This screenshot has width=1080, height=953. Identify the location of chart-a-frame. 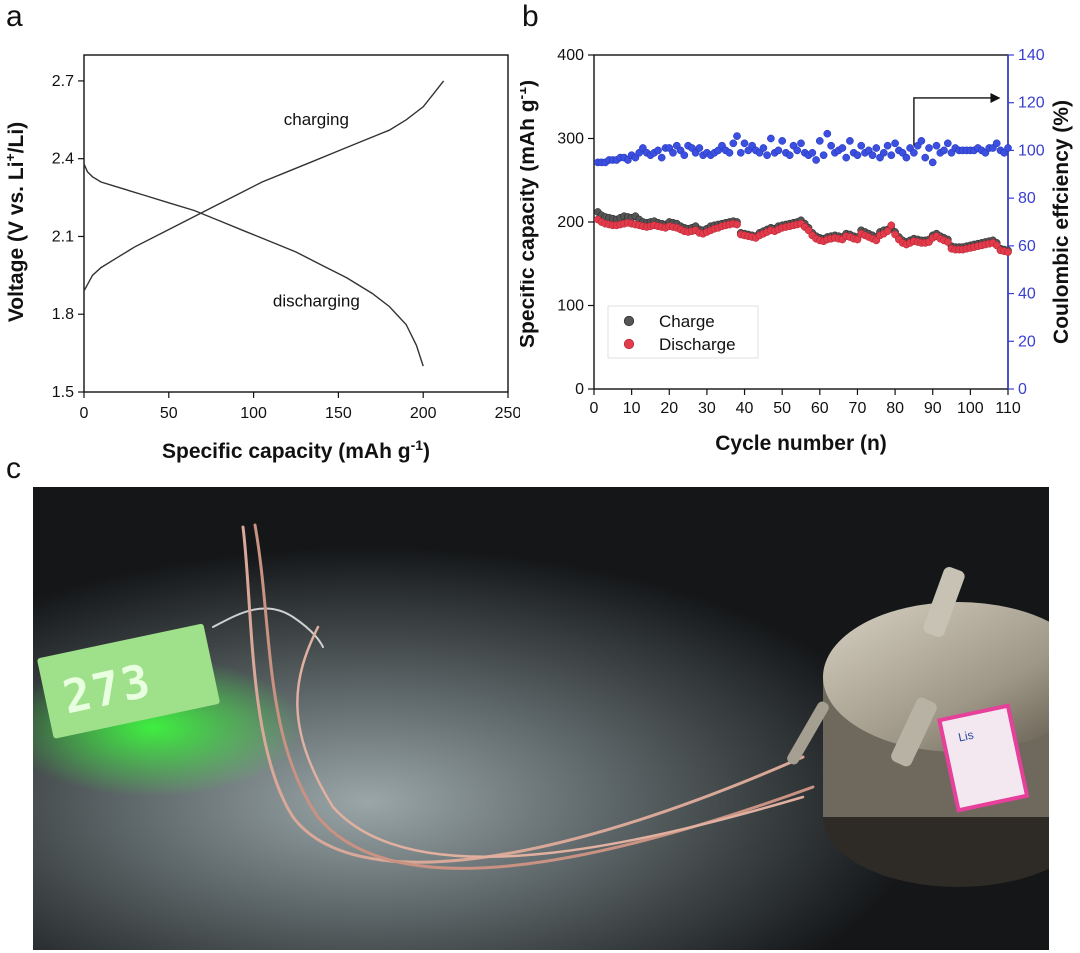
(296, 223).